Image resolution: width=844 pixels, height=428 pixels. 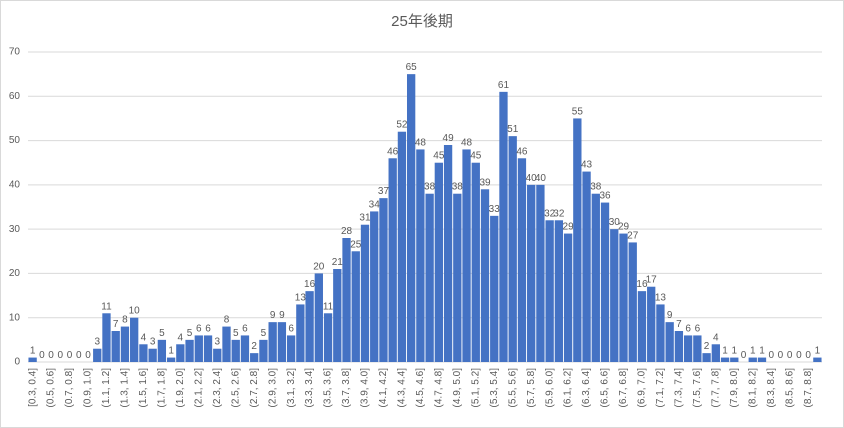 I want to click on data-label: 51, so click(x=513, y=129).